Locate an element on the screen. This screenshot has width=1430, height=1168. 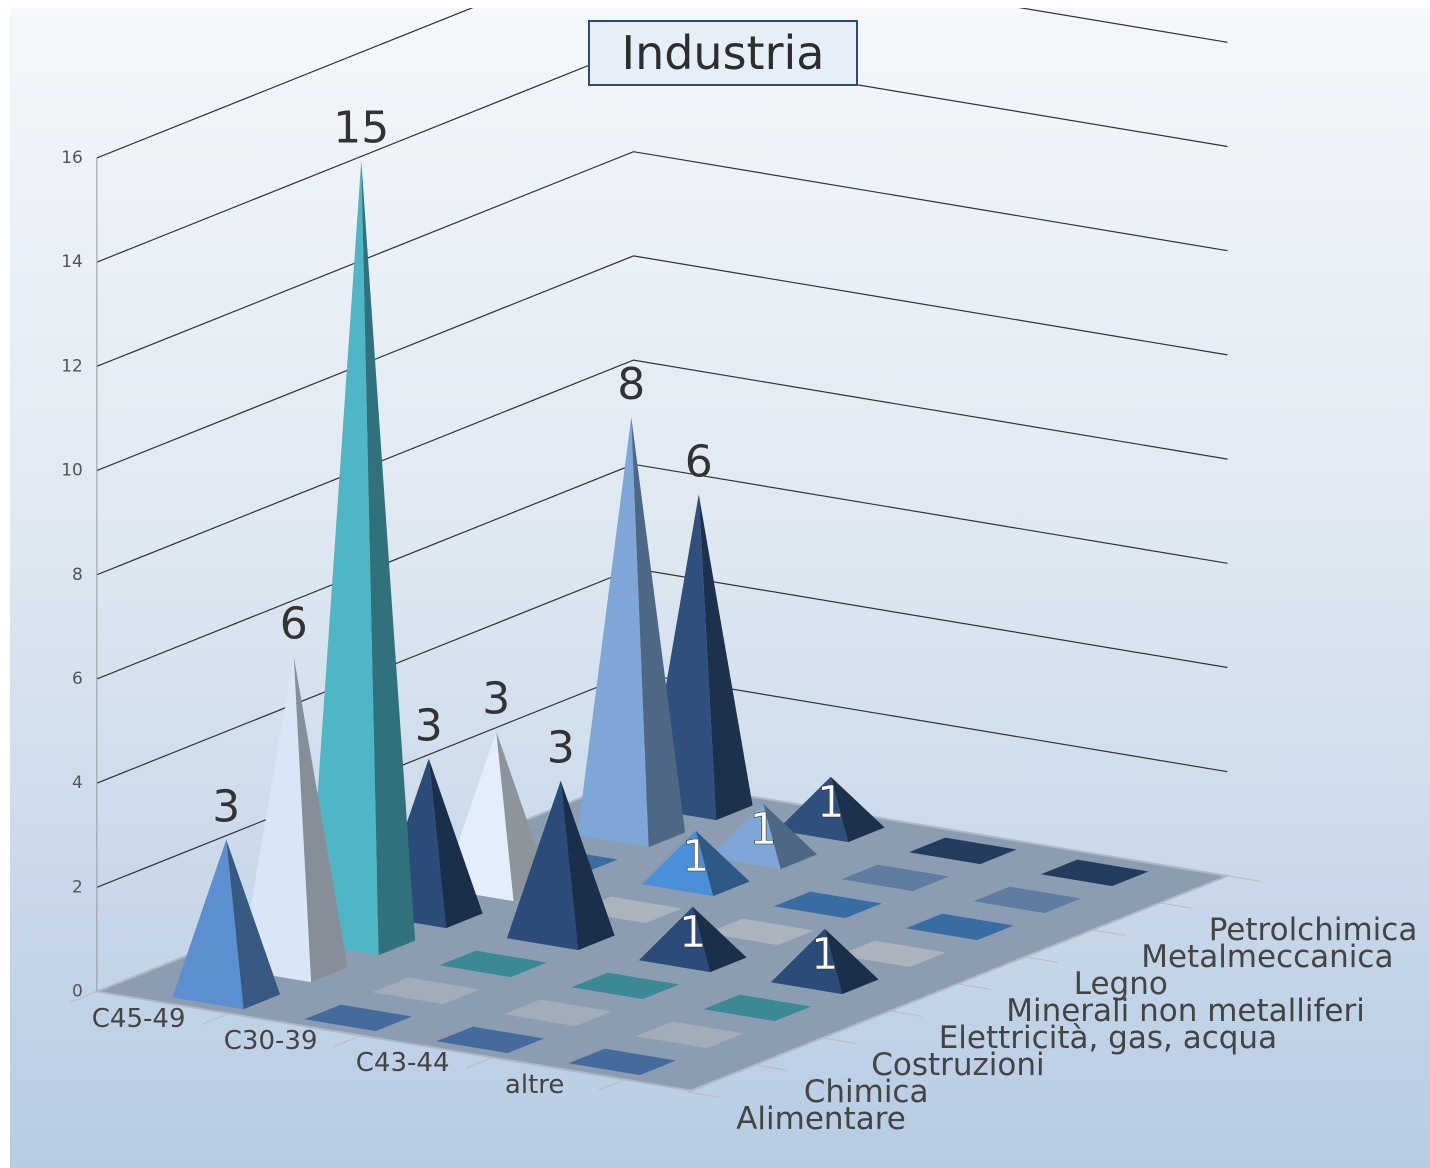
data-label-elettricit-gas-acqua-altre: 1 is located at coordinates (825, 954).